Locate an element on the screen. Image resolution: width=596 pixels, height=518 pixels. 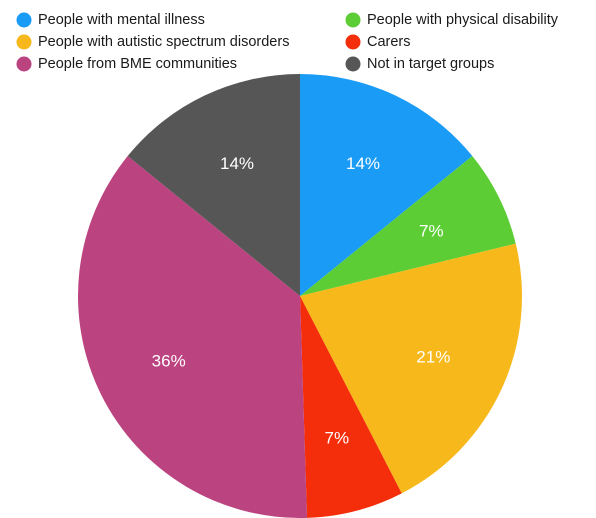
legend-label-1: People with physical disability is located at coordinates (463, 20).